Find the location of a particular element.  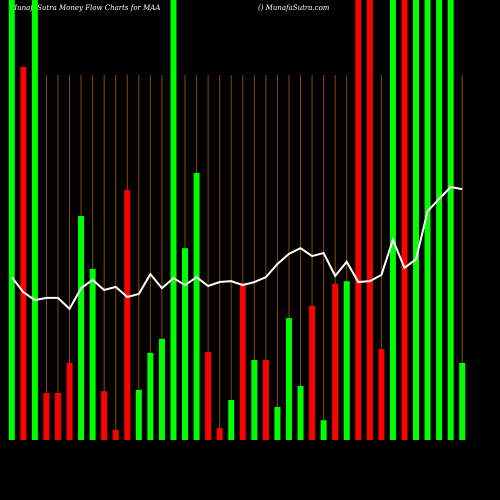

chart-title: MunafaSutra Money Flow Charts for MAA is located at coordinates (84, 8).